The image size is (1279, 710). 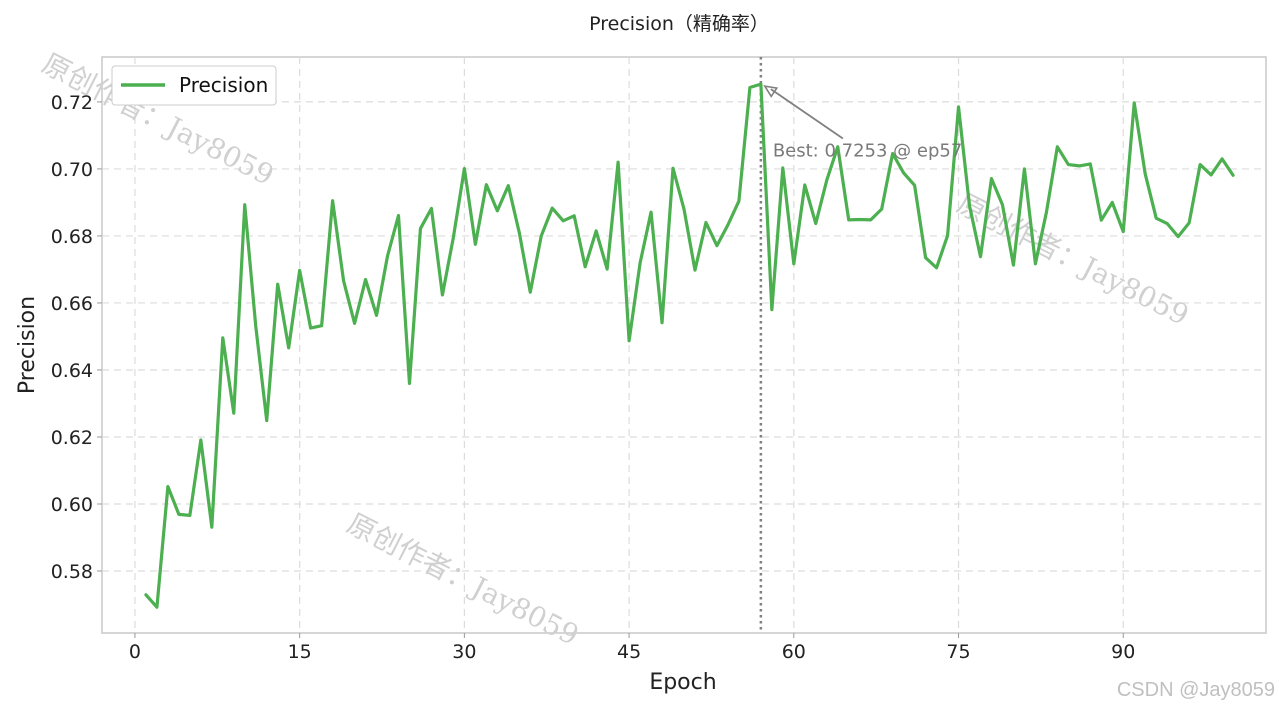 What do you see at coordinates (223, 85) in the screenshot?
I see `legend-label: Precision` at bounding box center [223, 85].